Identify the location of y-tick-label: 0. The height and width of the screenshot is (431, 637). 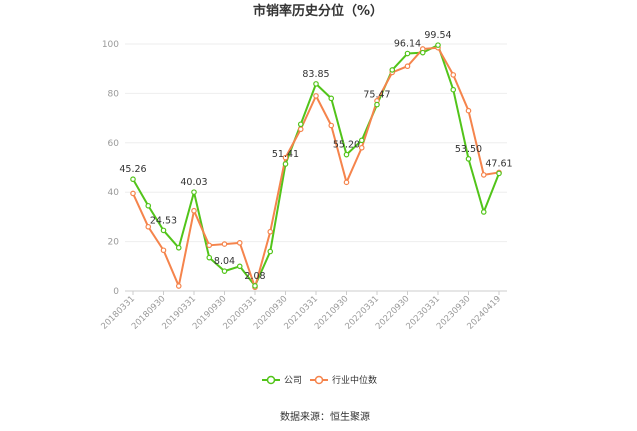
(116, 292).